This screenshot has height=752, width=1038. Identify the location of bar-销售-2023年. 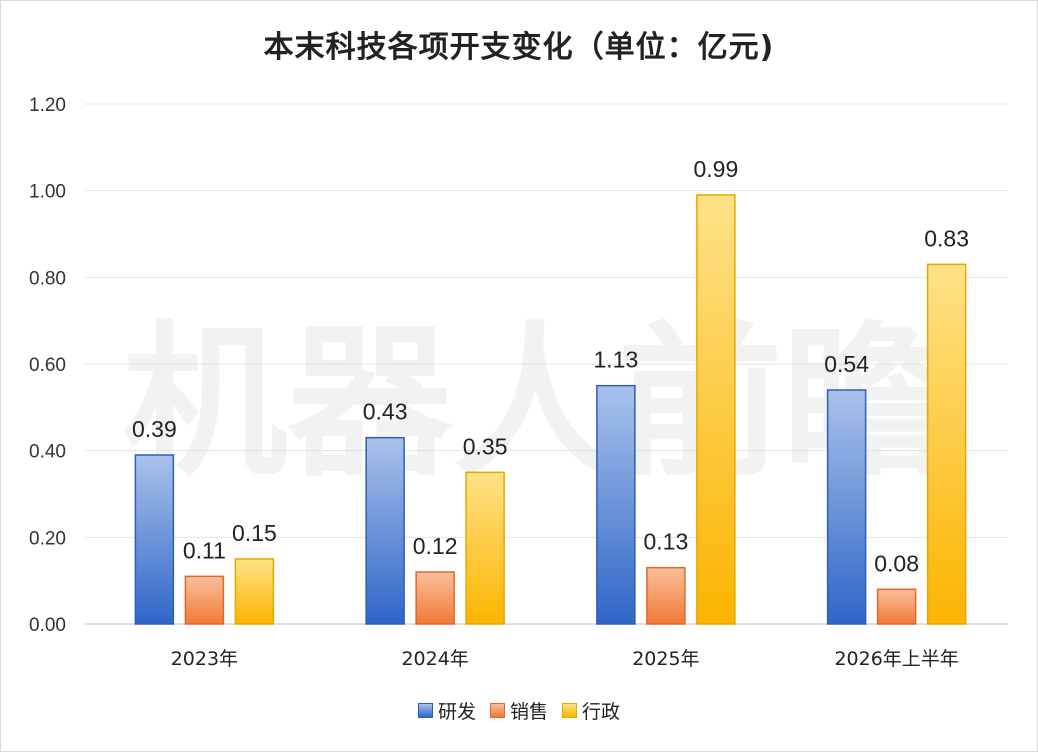
(204, 600).